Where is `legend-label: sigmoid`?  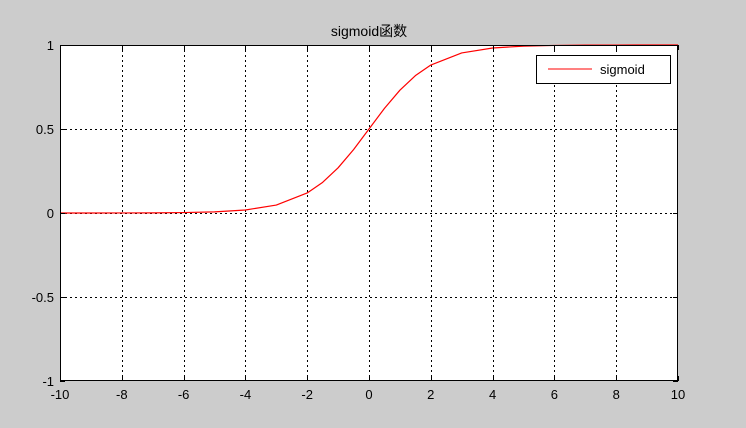
legend-label: sigmoid is located at coordinates (622, 69).